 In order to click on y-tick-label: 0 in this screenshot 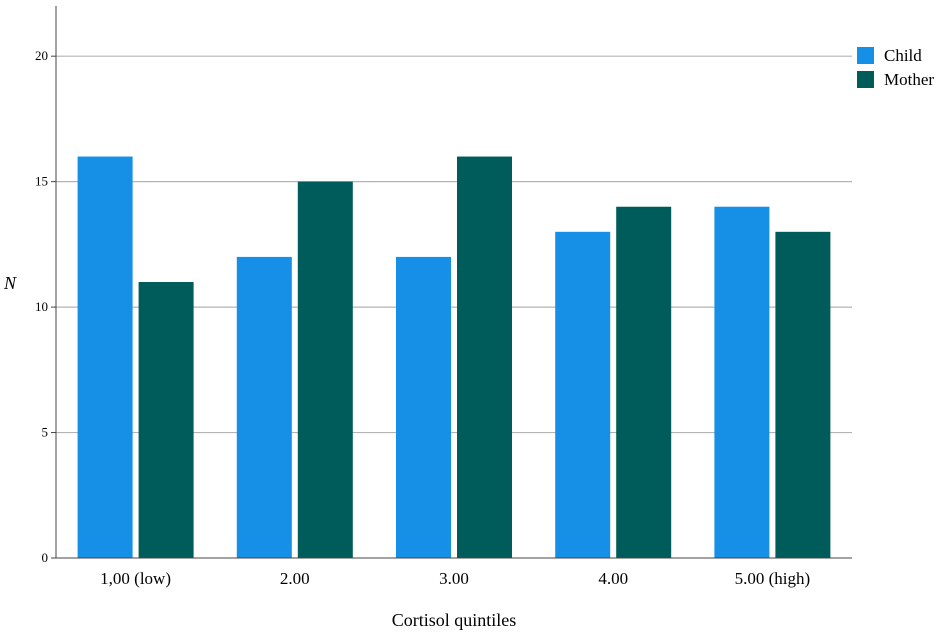, I will do `click(45, 557)`.